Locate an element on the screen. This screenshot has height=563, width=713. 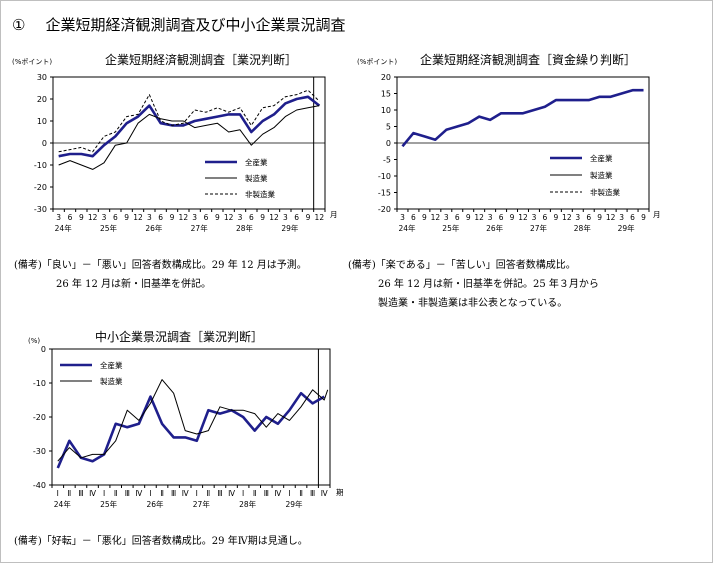
legend-label: 製造業 is located at coordinates (111, 381).